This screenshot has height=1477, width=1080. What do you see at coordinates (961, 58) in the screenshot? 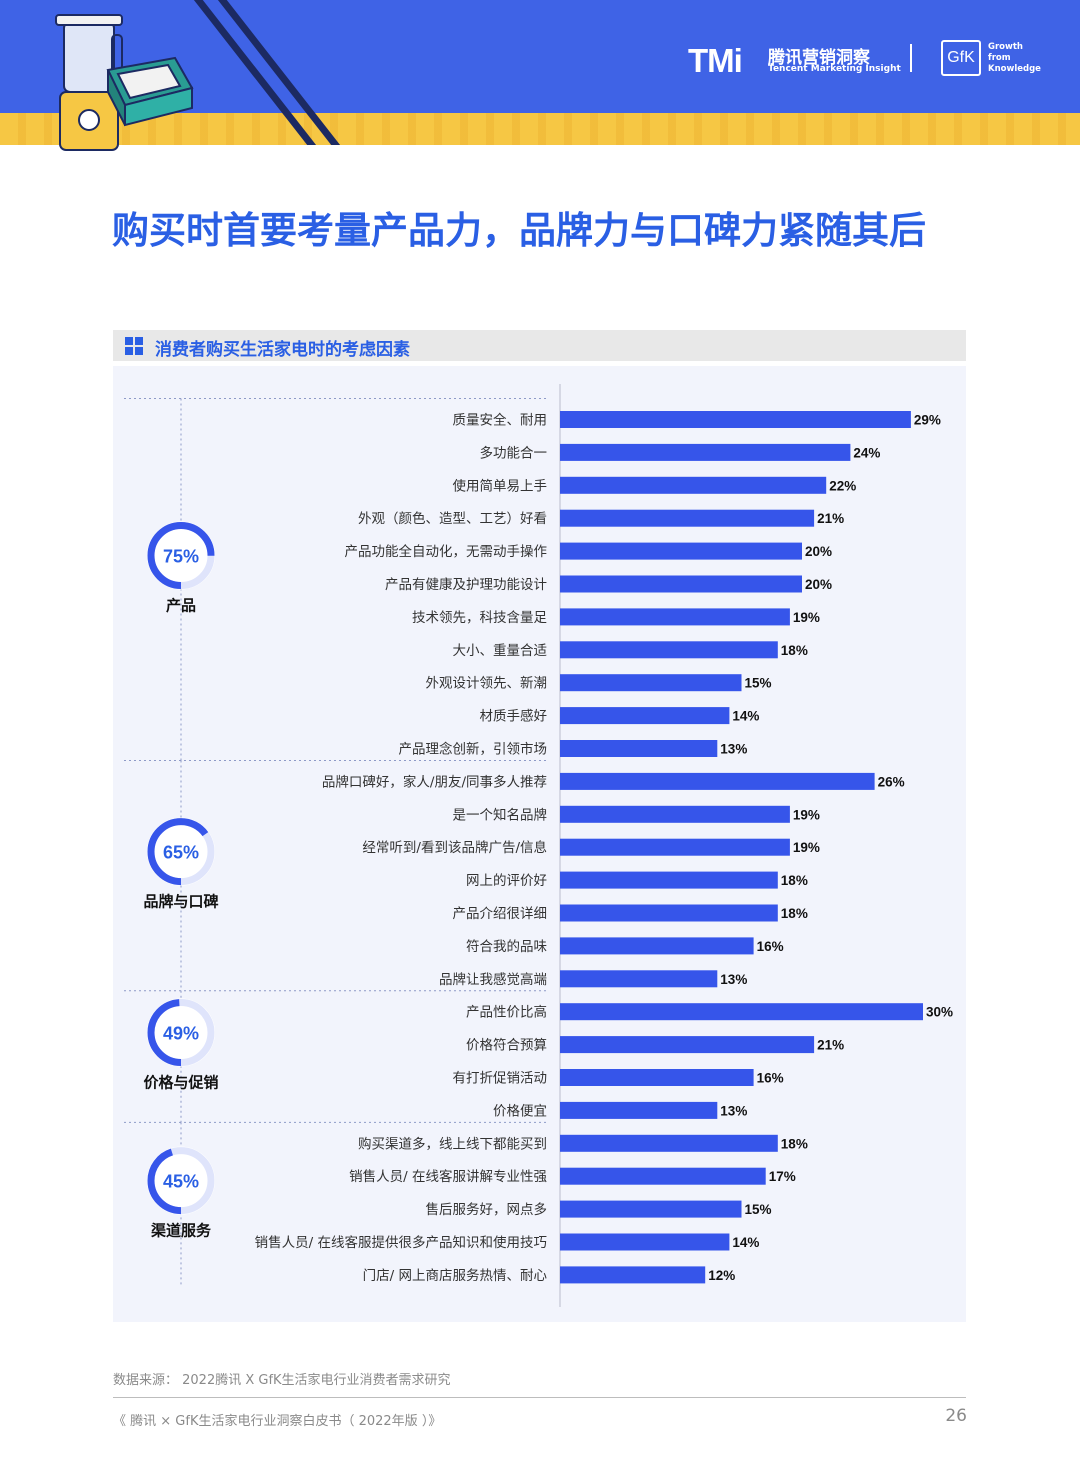
I see `gfk-logo: GfK` at bounding box center [961, 58].